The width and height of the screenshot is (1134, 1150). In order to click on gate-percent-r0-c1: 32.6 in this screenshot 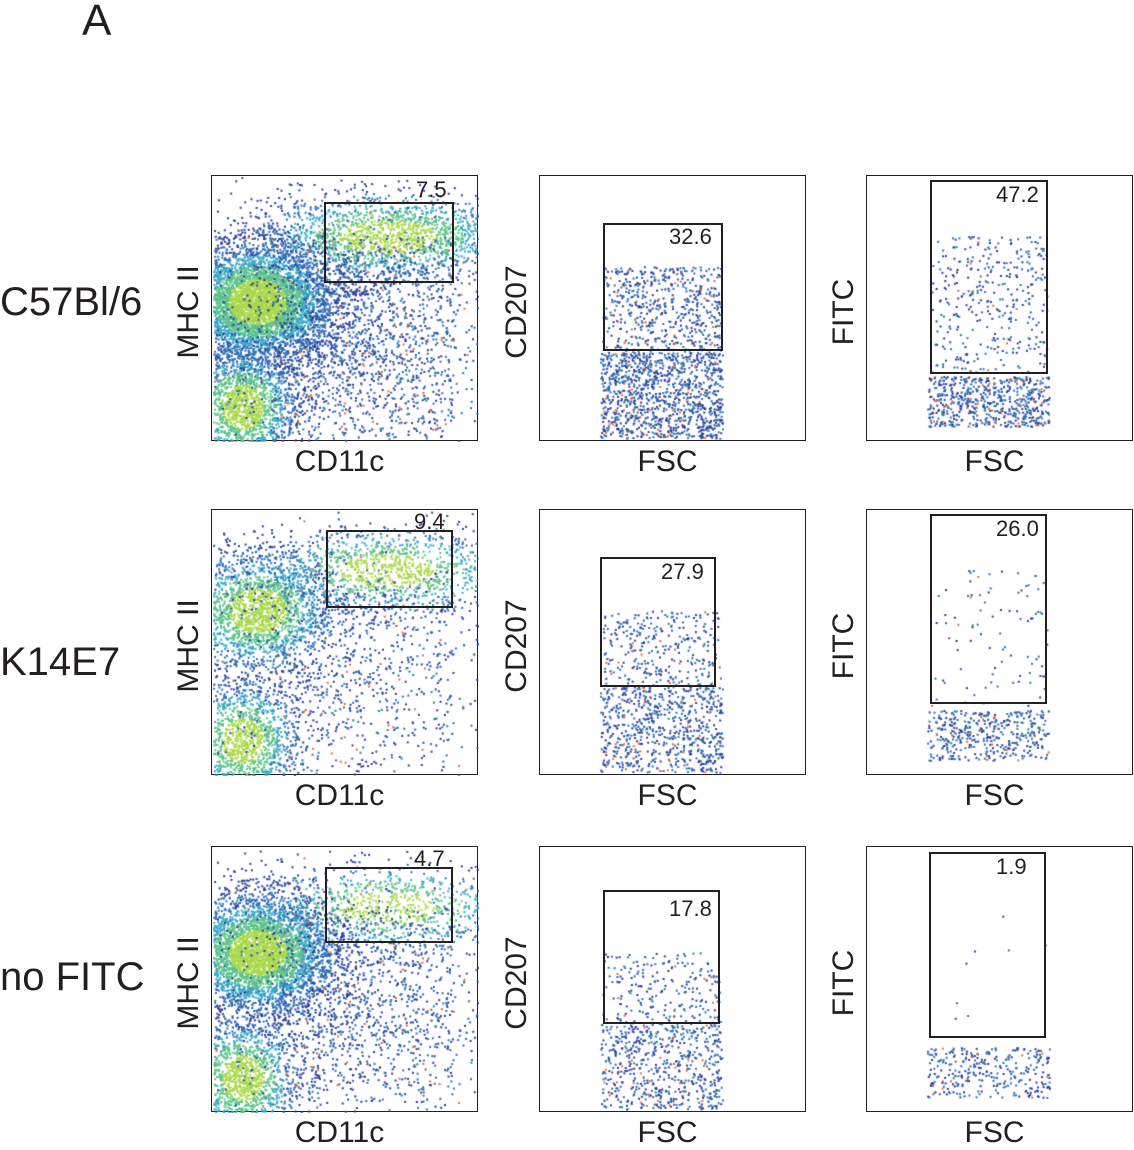, I will do `click(690, 236)`.